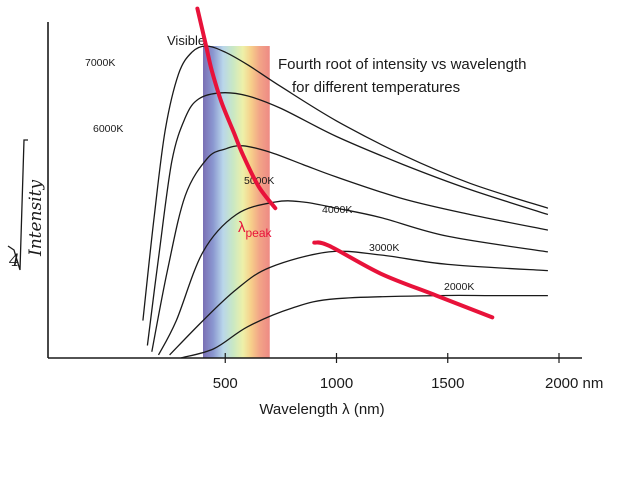 Image resolution: width=640 pixels, height=480 pixels. Describe the element at coordinates (236, 202) in the screenshot. I see `visible-spectrum-band` at that location.